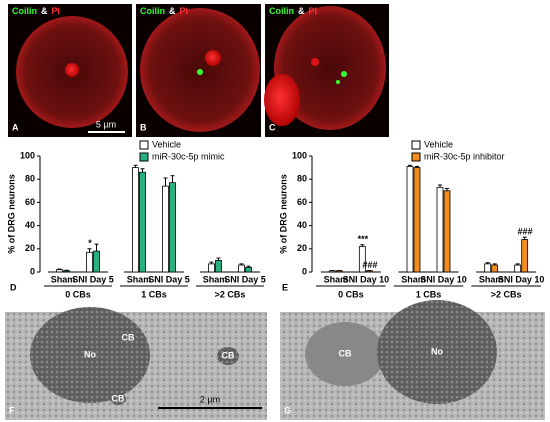 The image size is (550, 422). I want to click on scale-bar-label: 5 µm, so click(106, 124).